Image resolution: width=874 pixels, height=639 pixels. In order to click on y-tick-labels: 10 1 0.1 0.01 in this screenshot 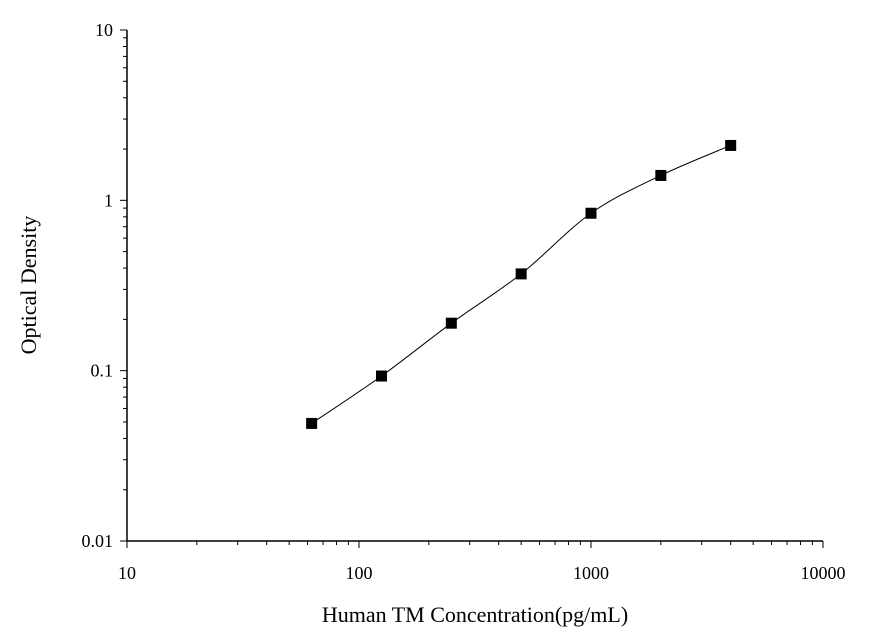, I will do `click(98, 285)`.